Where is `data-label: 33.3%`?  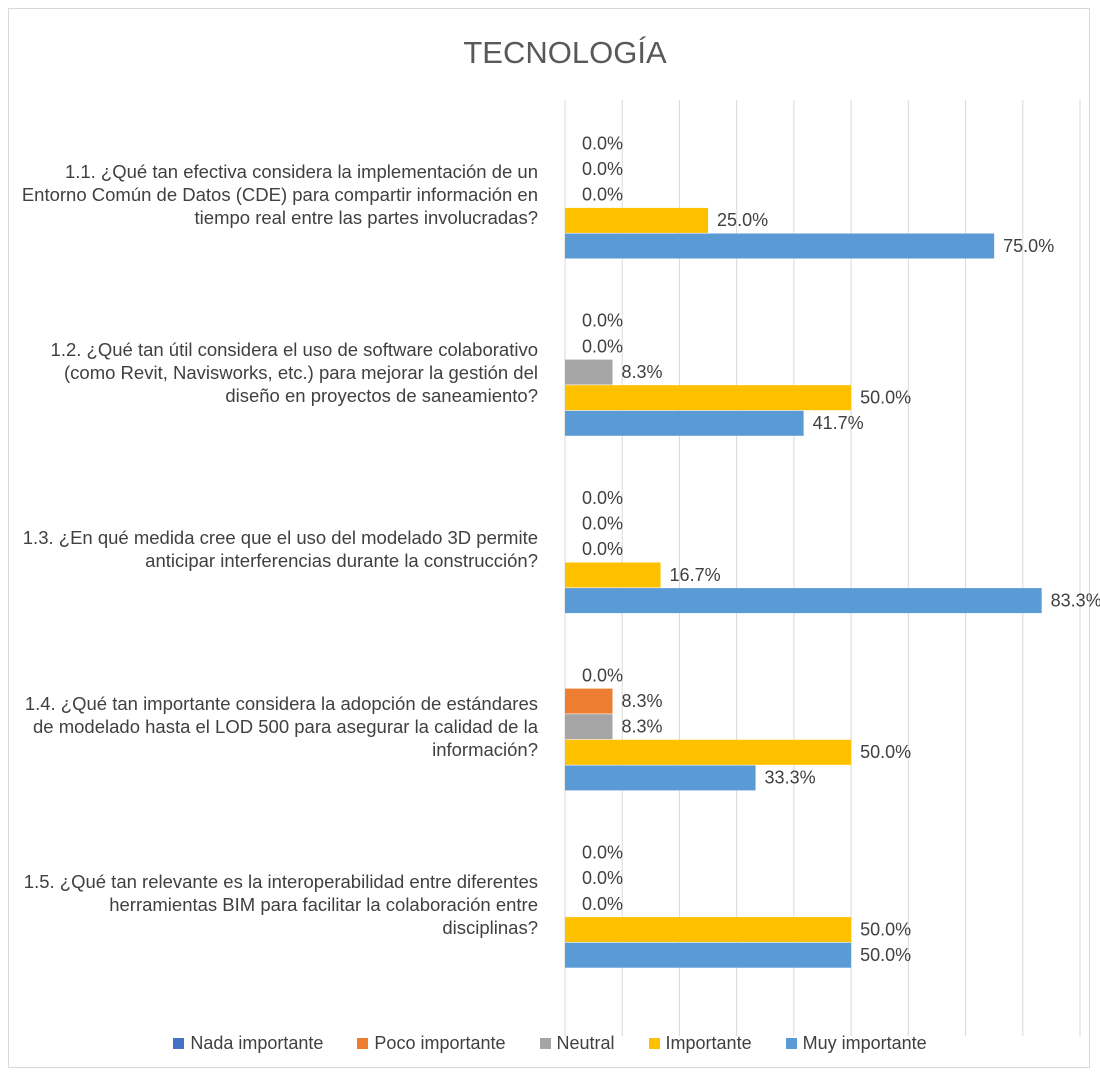 data-label: 33.3% is located at coordinates (790, 778).